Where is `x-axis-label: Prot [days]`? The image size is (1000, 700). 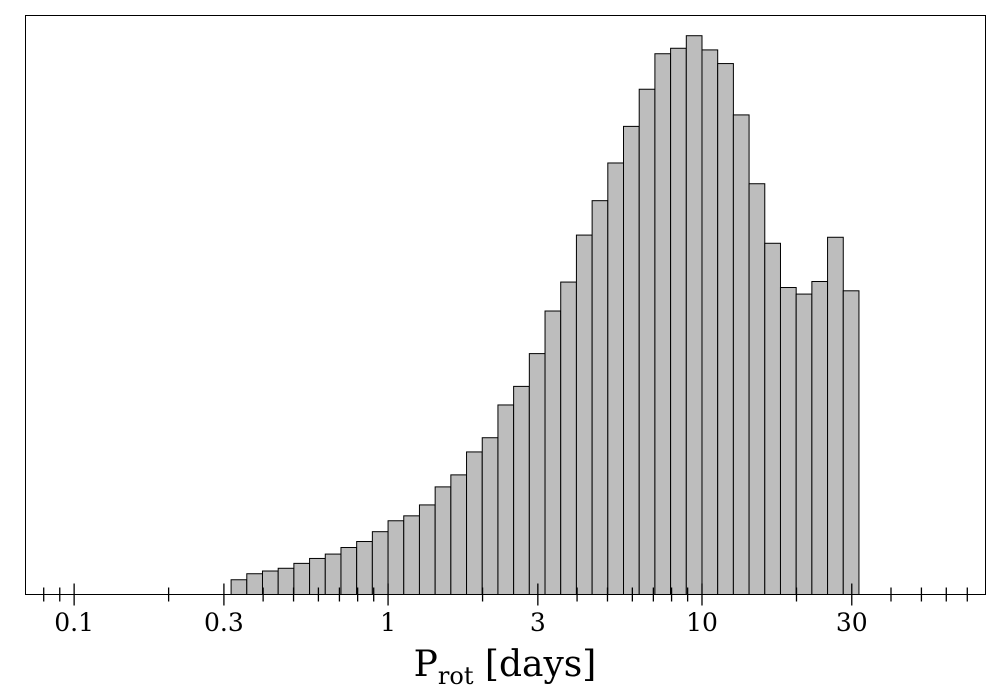
x-axis-label: Prot [days] is located at coordinates (505, 667).